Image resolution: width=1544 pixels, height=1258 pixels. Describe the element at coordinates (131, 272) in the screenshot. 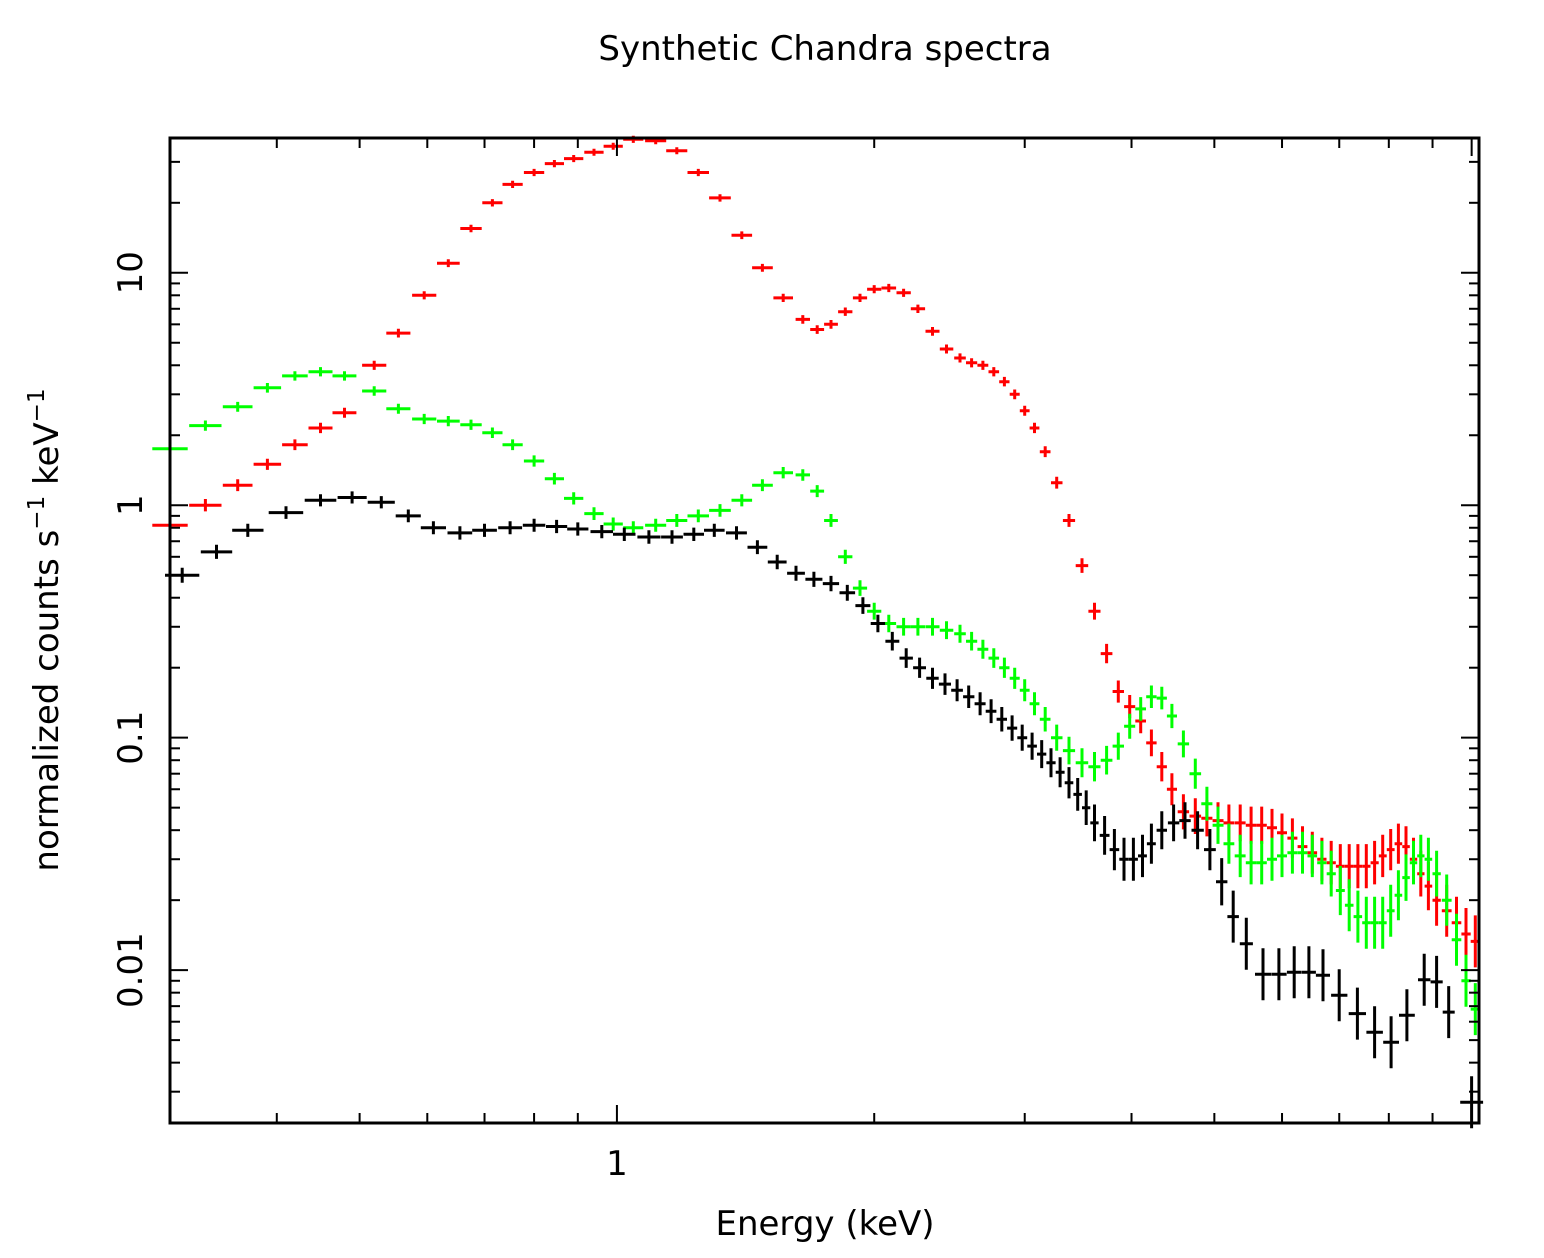

I see `y-tick-label: 10` at that location.